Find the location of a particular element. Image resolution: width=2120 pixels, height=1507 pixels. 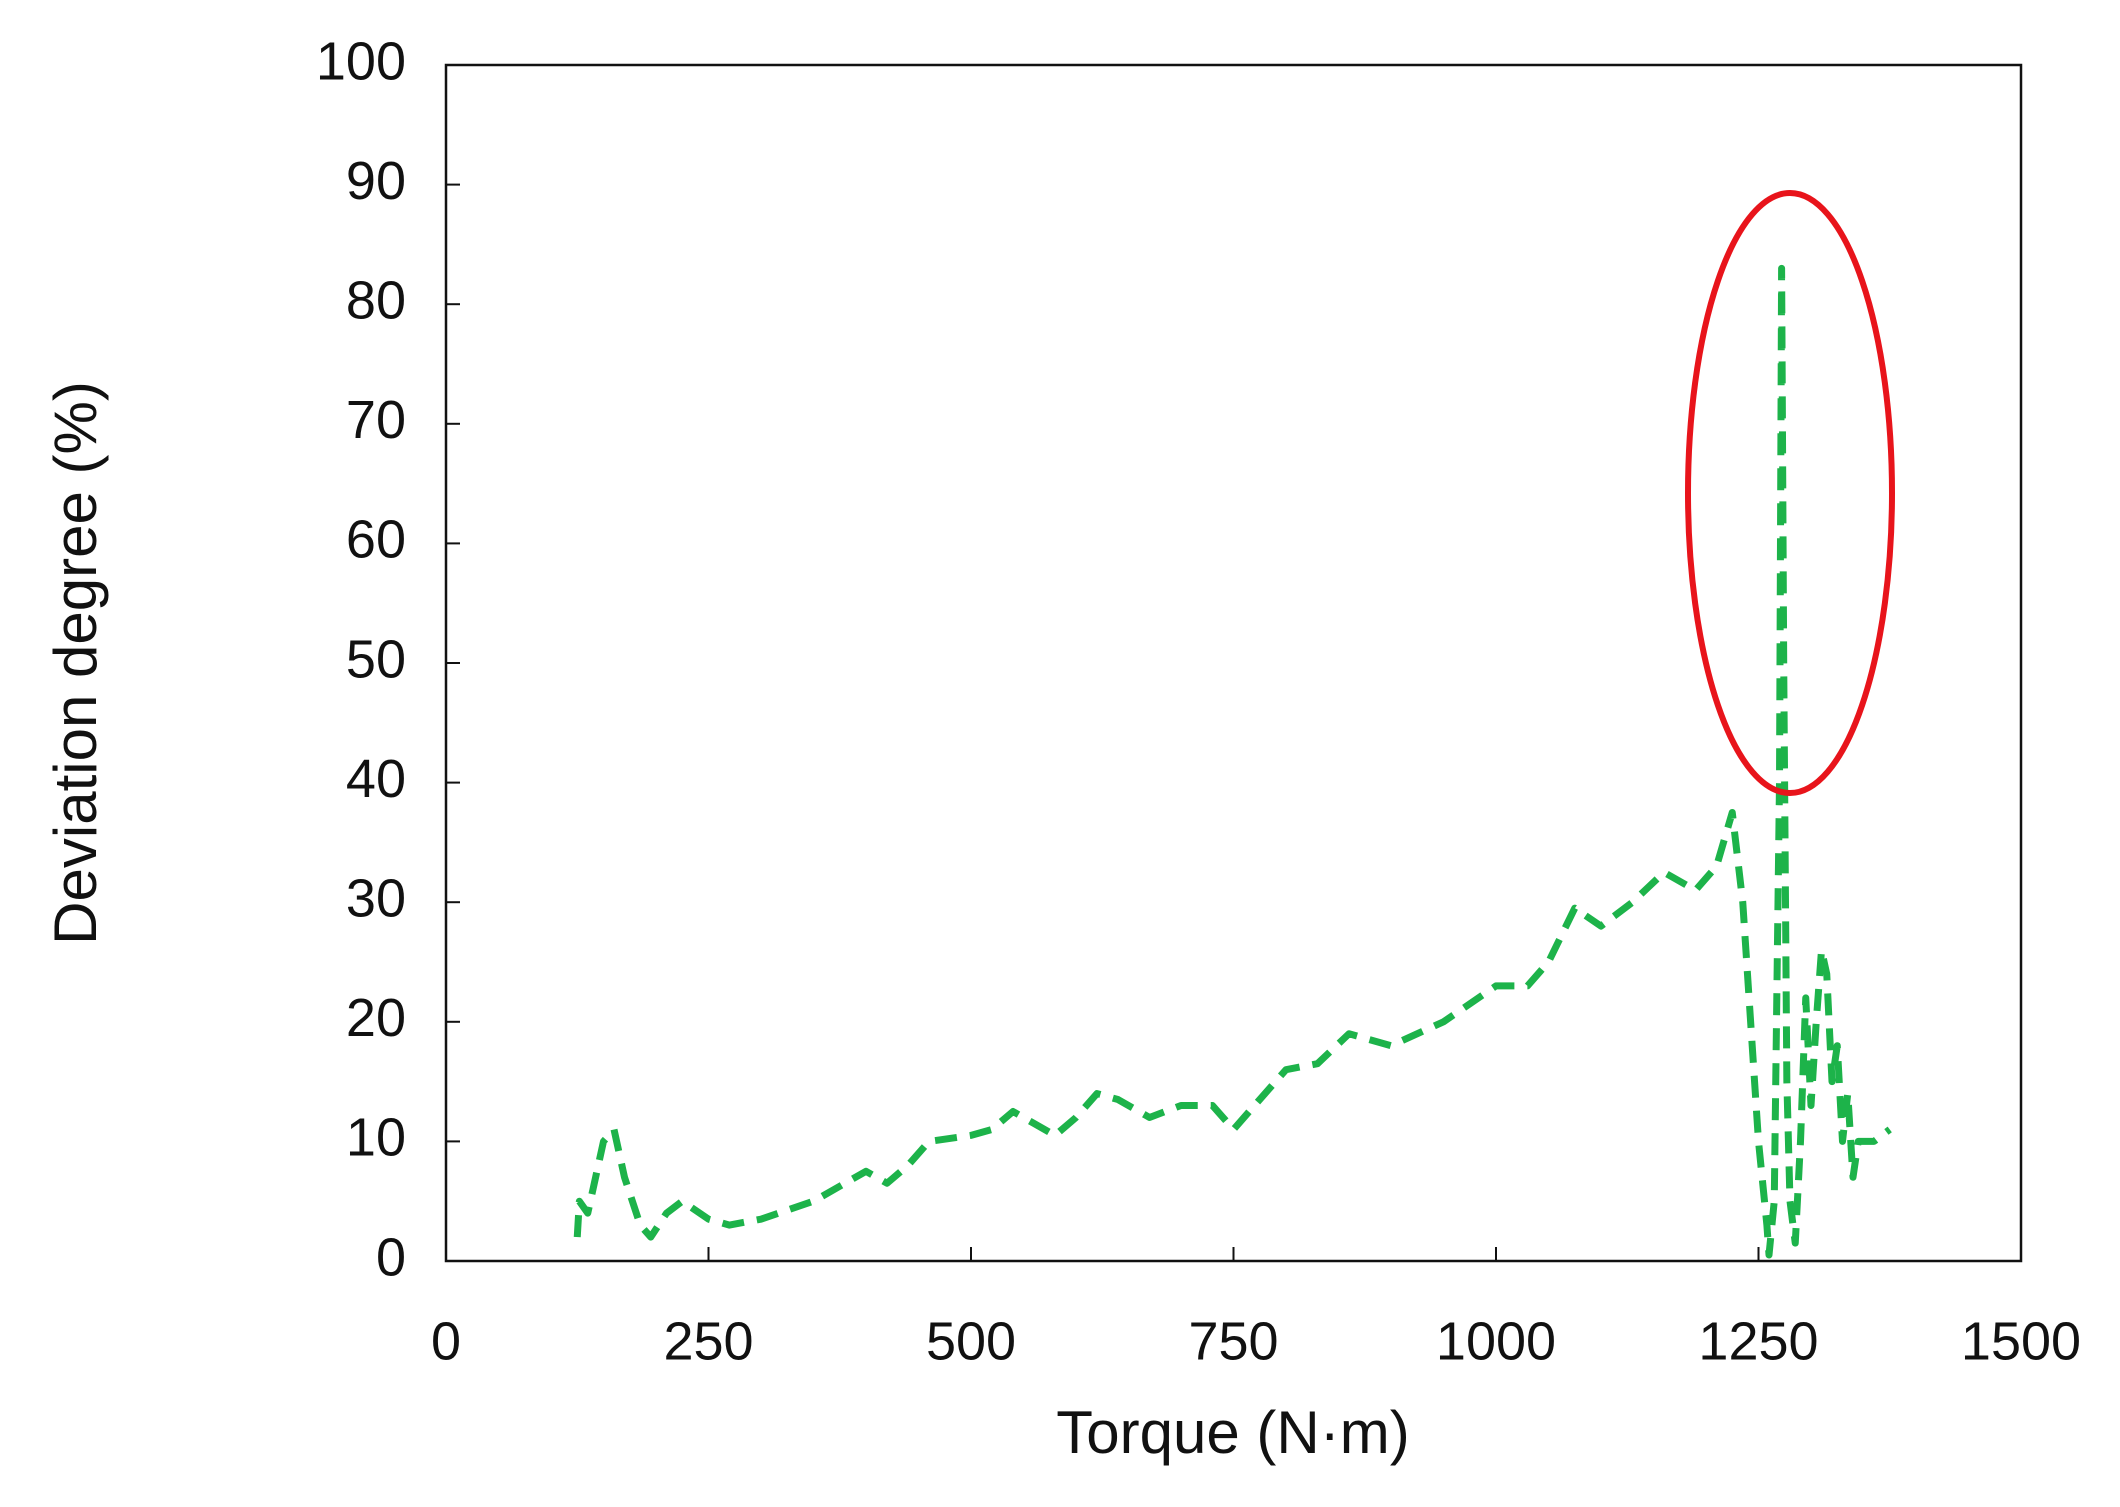

x-tick-label: 1500 is located at coordinates (2021, 1341).